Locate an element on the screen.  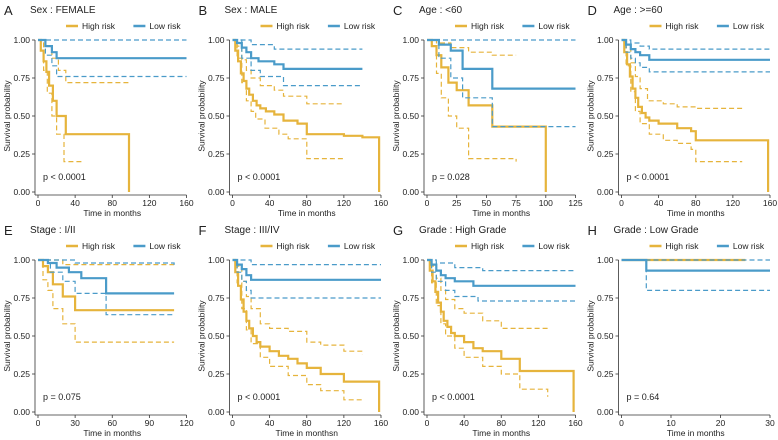
y-tick-label: 1.00 is located at coordinates (605, 40).